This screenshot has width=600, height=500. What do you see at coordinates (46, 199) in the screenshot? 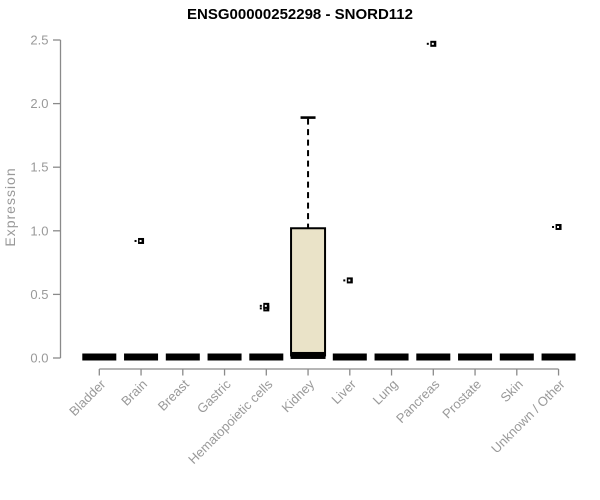
I see `y-axis: 0.0 0.5 1.0 1.5 2.0 2.5` at bounding box center [46, 199].